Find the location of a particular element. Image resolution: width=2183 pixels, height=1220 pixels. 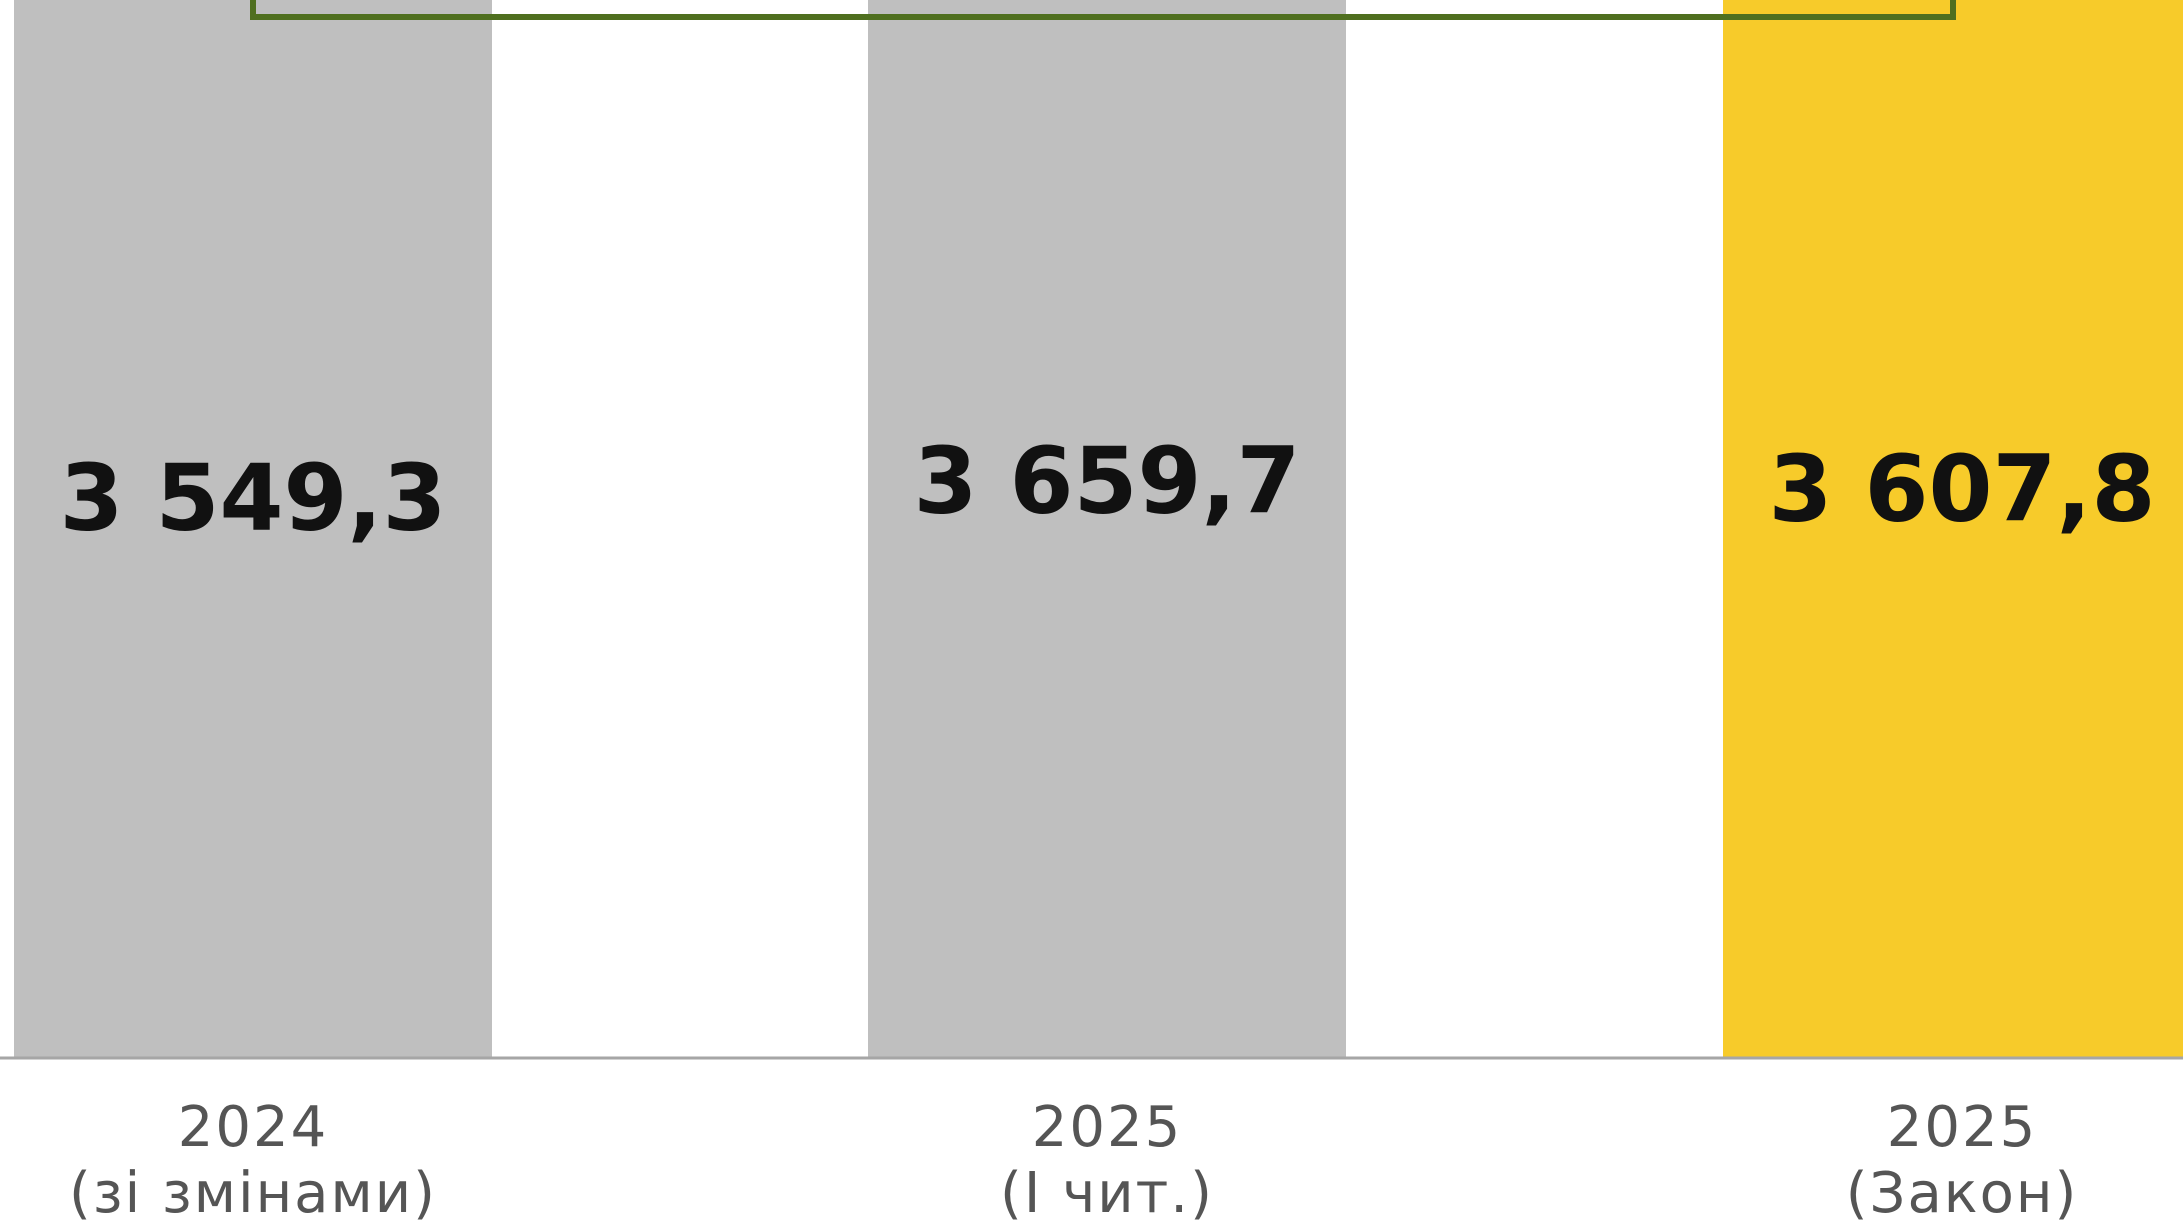

category-label-0-line-0: 2024 is located at coordinates (253, 1127).